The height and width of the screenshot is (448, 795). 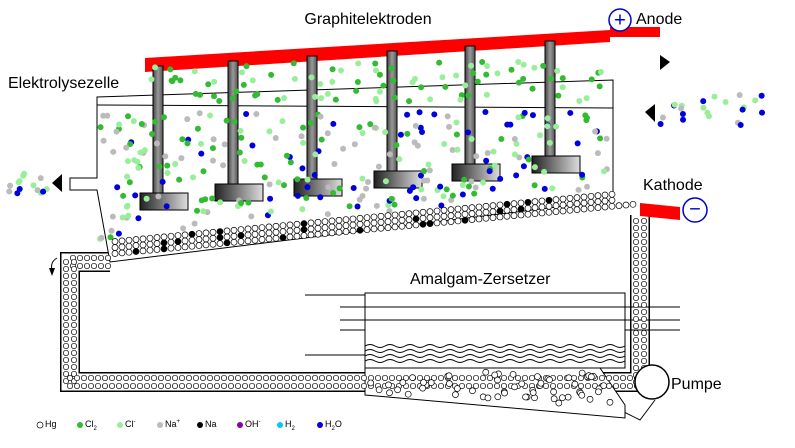 I want to click on legend-label: Na, so click(x=211, y=424).